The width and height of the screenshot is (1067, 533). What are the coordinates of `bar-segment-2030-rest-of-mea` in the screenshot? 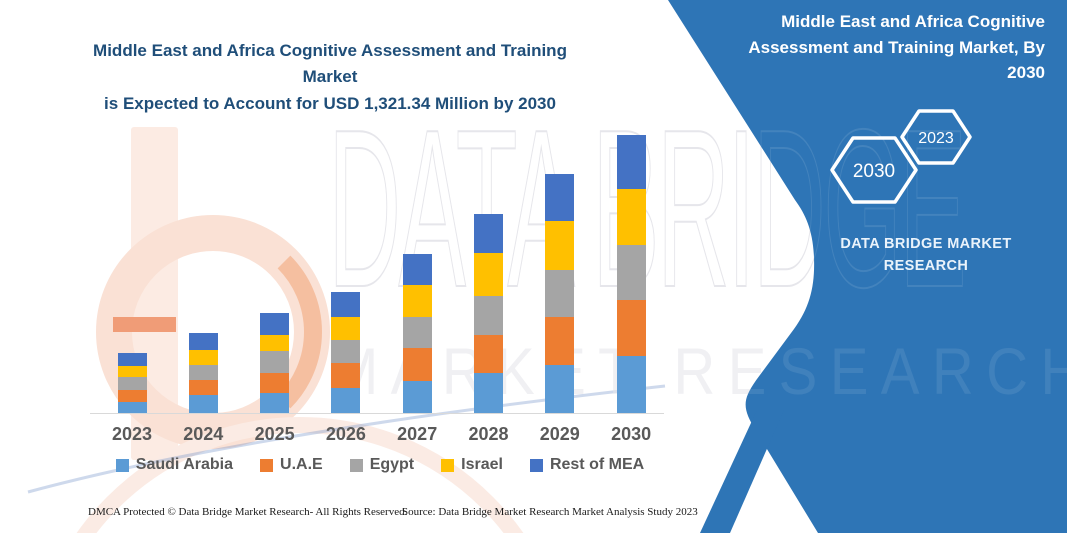 It's located at (631, 162).